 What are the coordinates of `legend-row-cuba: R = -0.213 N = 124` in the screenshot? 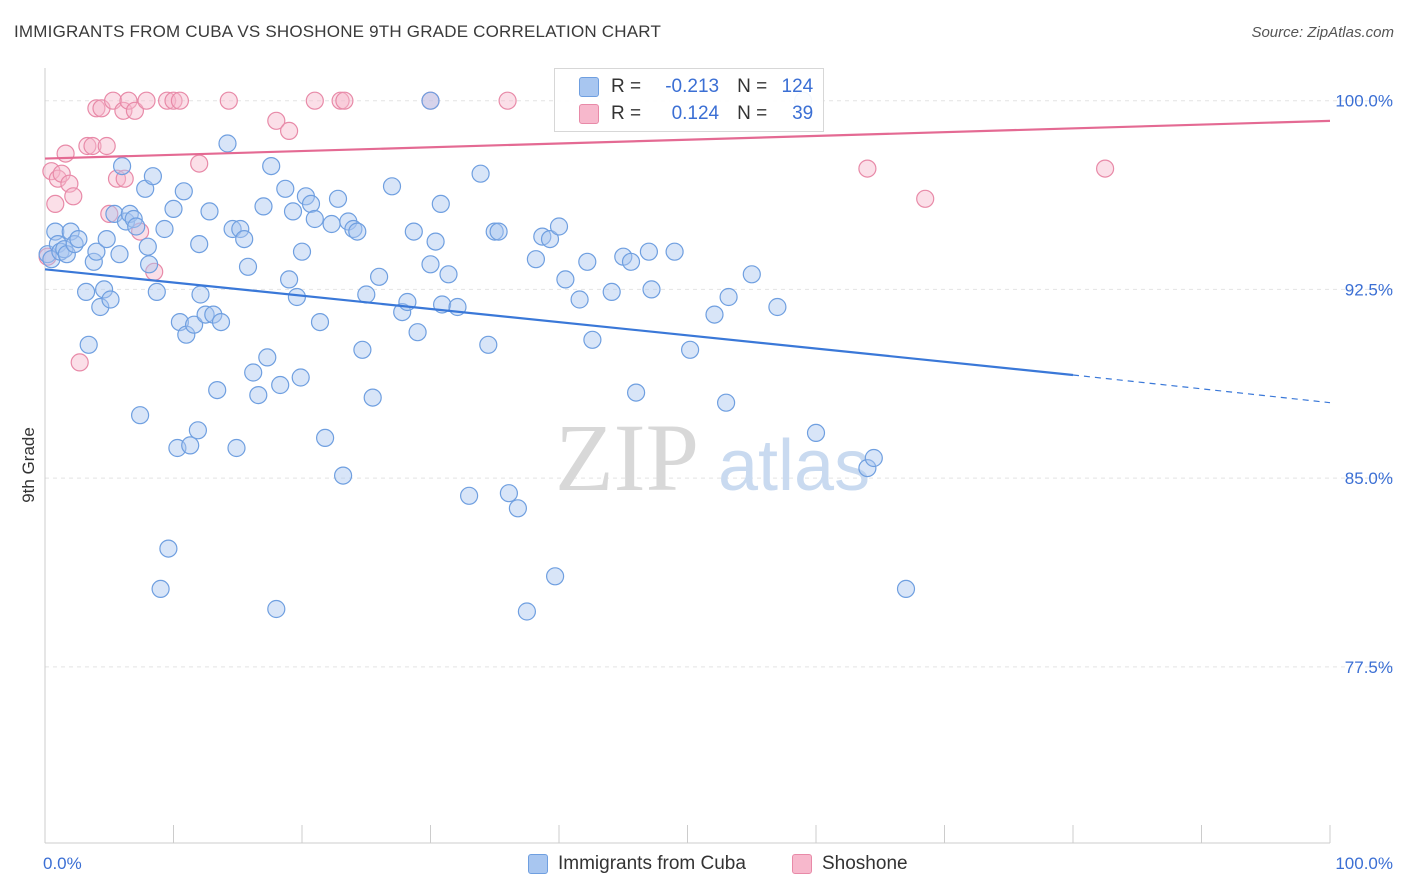 It's located at (696, 87).